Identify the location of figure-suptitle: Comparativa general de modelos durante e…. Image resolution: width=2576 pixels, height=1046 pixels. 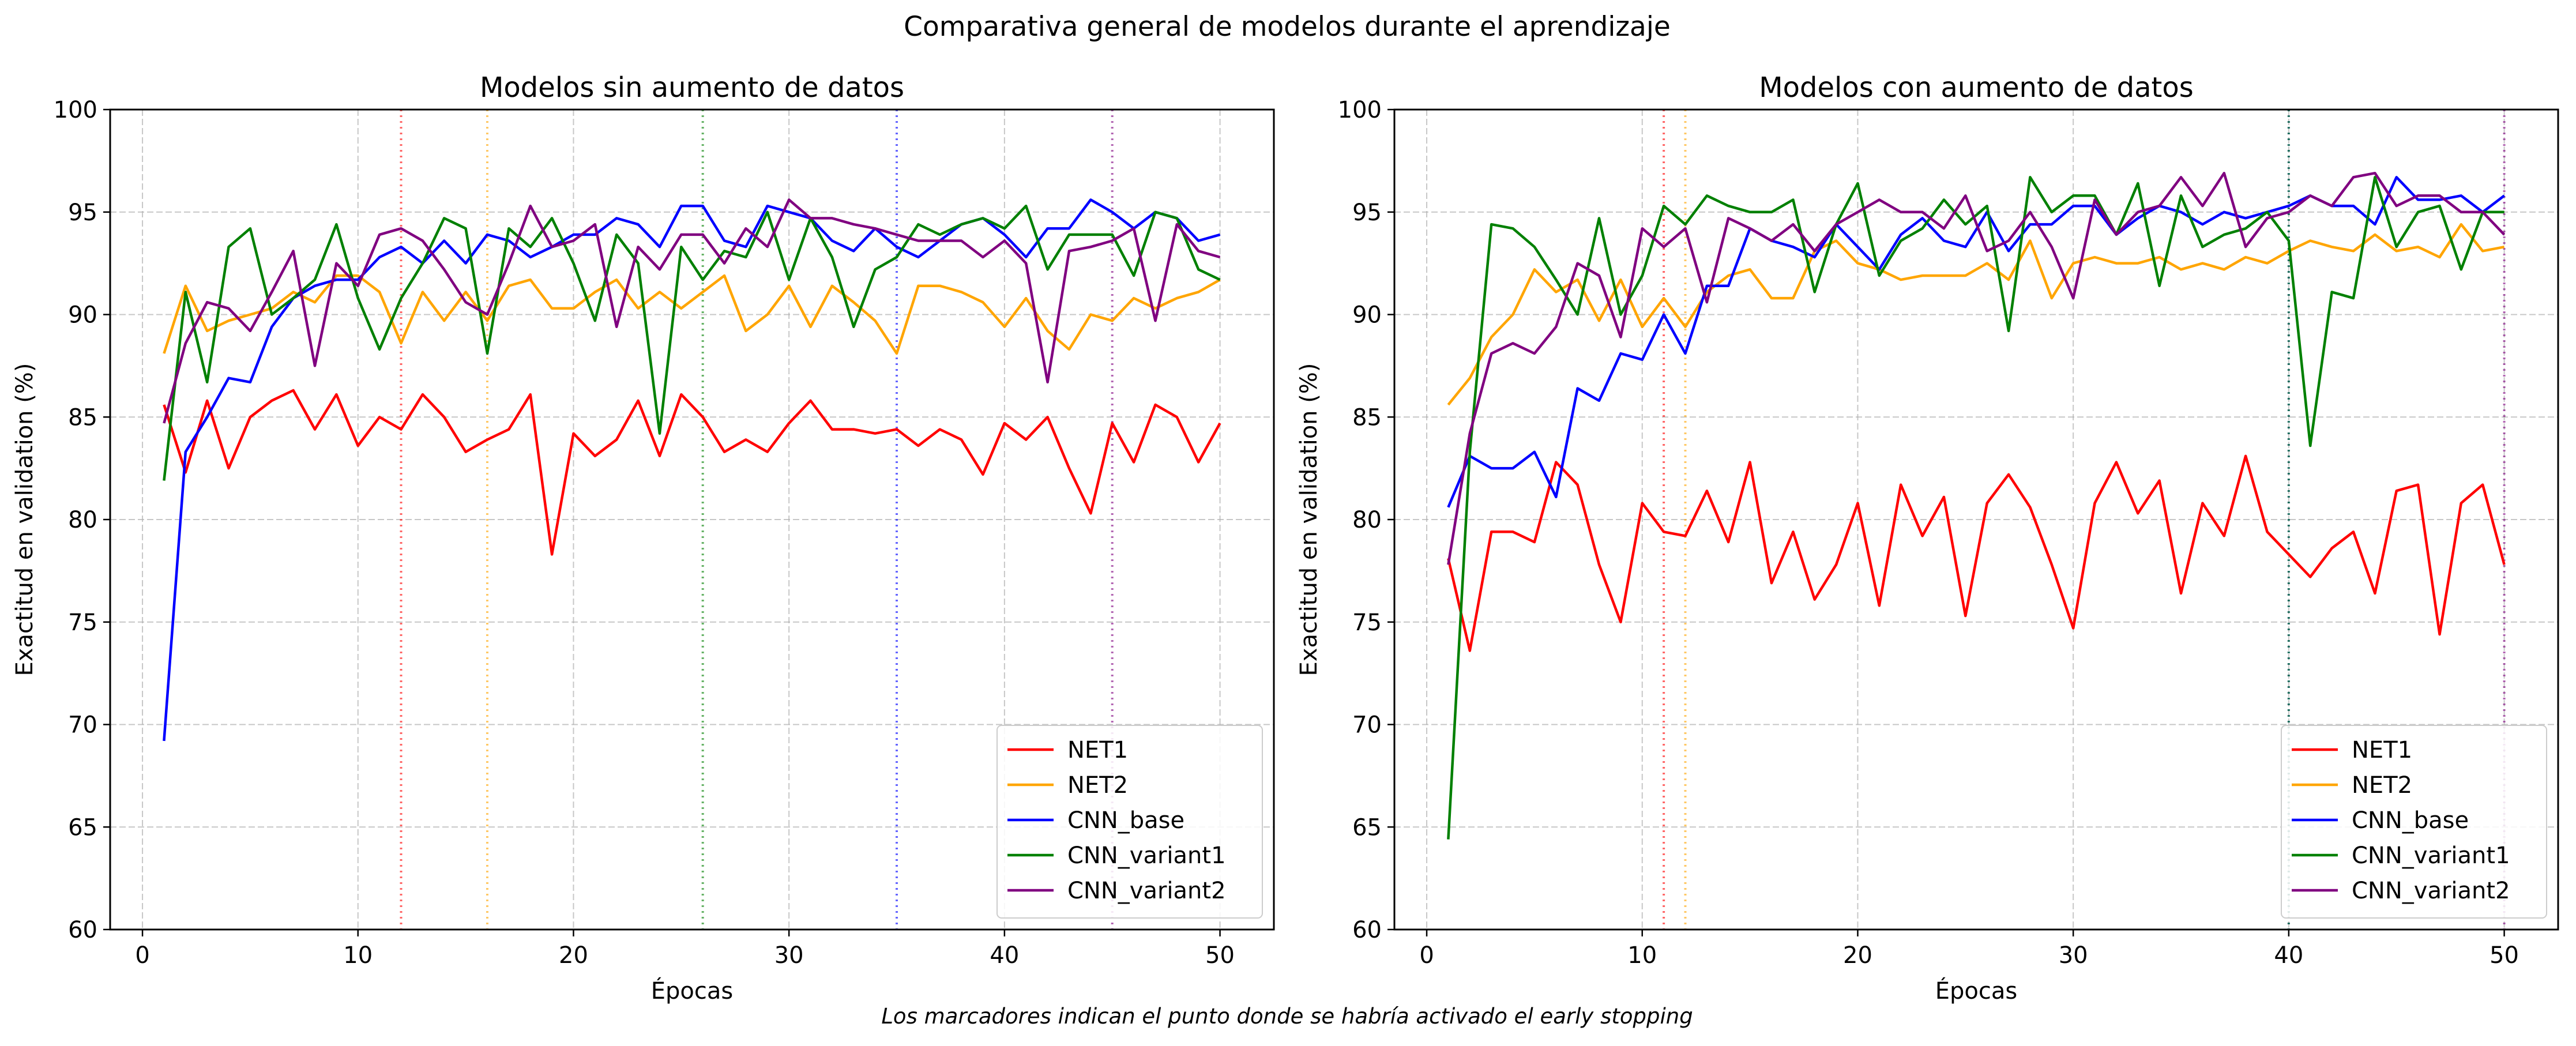
(1287, 27).